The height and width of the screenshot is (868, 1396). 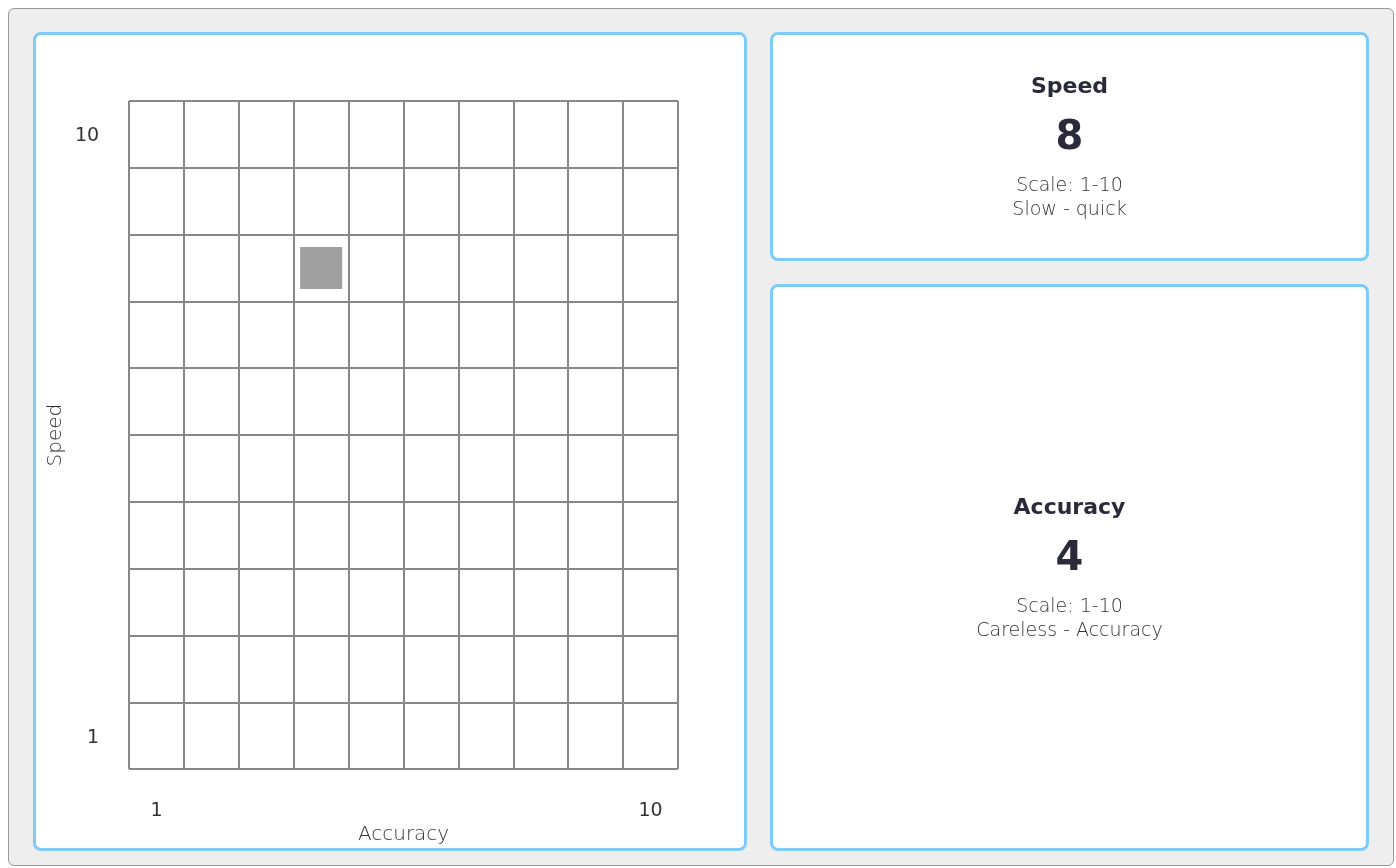 What do you see at coordinates (1069, 208) in the screenshot?
I see `text: Slow - quick` at bounding box center [1069, 208].